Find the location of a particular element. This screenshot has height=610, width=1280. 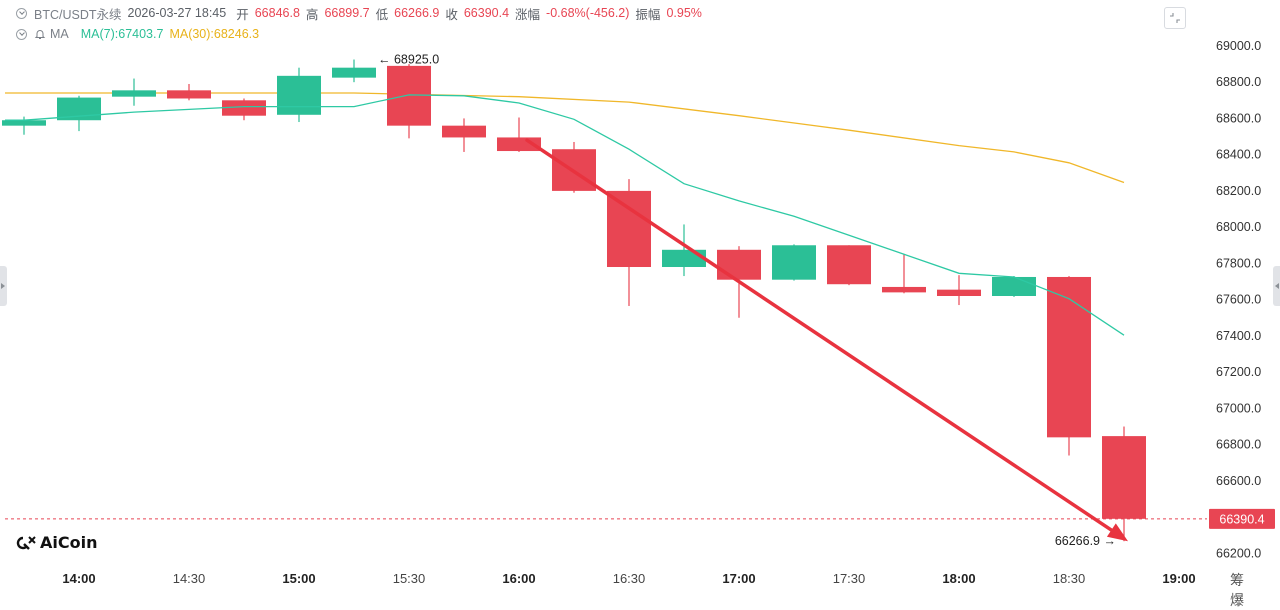

x-tick-label: 14:30 is located at coordinates (189, 578).